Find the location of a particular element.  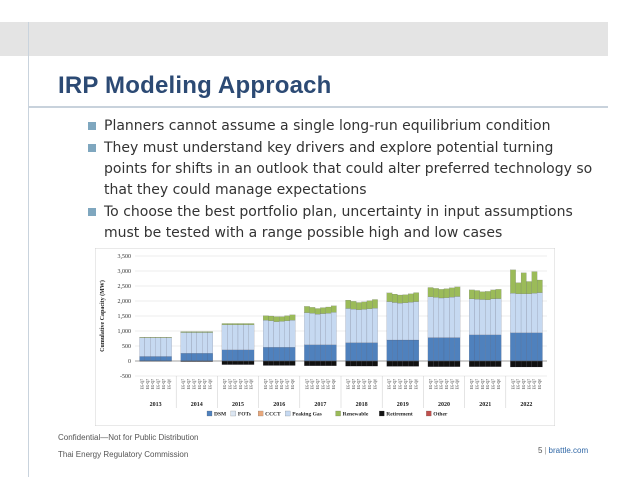

organization-name: Thai Energy Regulatory Commission is located at coordinates (123, 454).